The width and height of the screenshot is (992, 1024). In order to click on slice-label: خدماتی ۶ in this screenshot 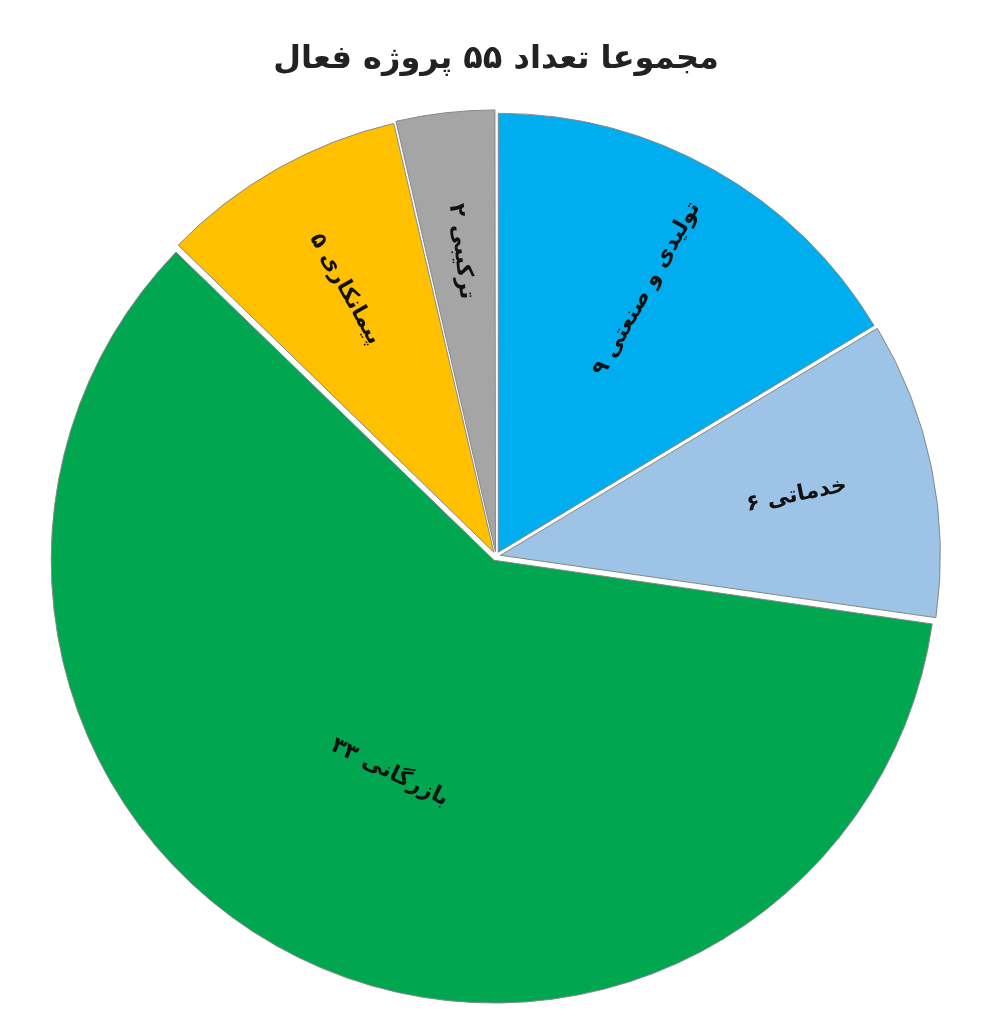, I will do `click(796, 493)`.